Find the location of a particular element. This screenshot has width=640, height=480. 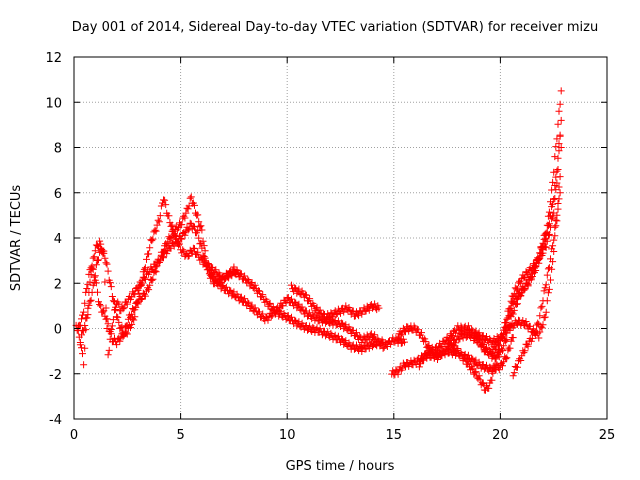

x-axis-label: GPS time / hours is located at coordinates (340, 466).